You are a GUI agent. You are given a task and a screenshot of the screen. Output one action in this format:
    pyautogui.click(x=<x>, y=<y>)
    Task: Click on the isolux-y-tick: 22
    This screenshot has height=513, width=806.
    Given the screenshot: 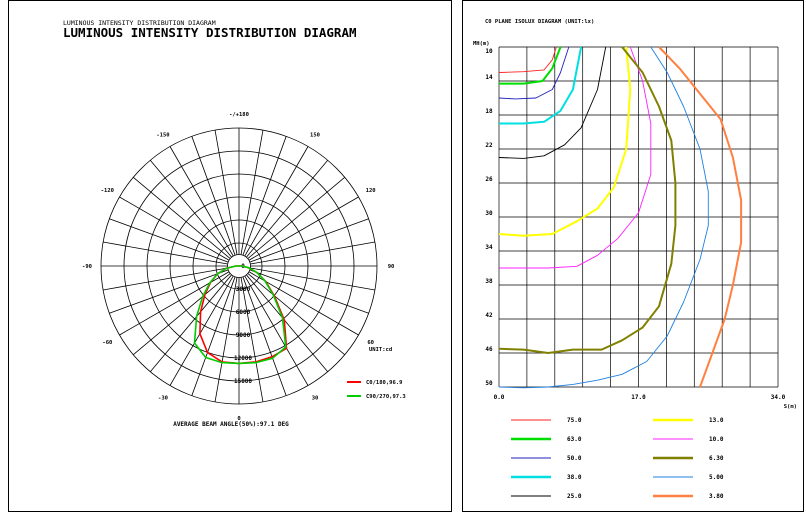 What is the action you would take?
    pyautogui.click(x=489, y=145)
    